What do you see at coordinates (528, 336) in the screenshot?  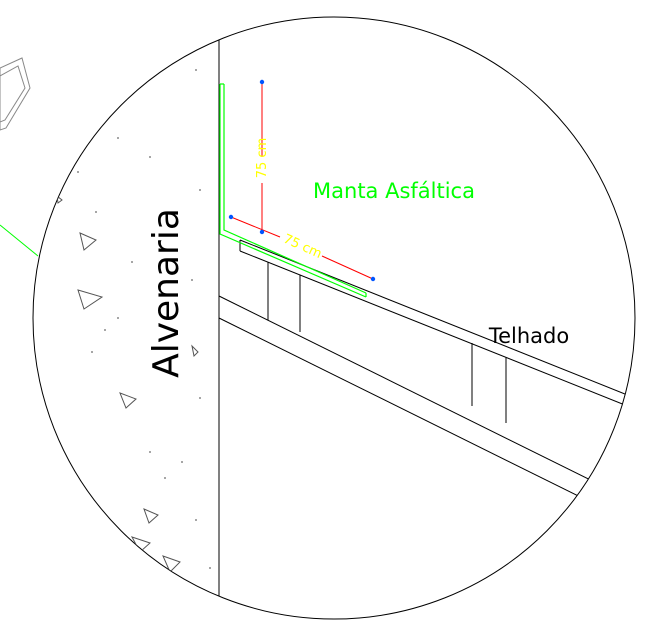 I see `roof-label: Telhado` at bounding box center [528, 336].